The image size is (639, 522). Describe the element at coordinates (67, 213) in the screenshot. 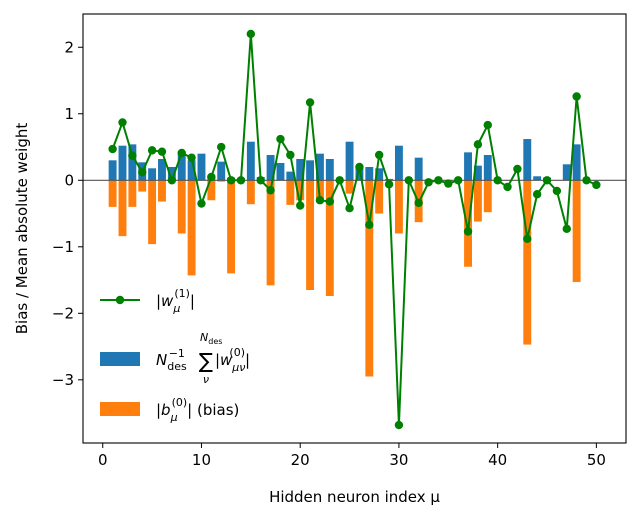

I see `y-axis: −3 −2 −1 0 1 2` at that location.